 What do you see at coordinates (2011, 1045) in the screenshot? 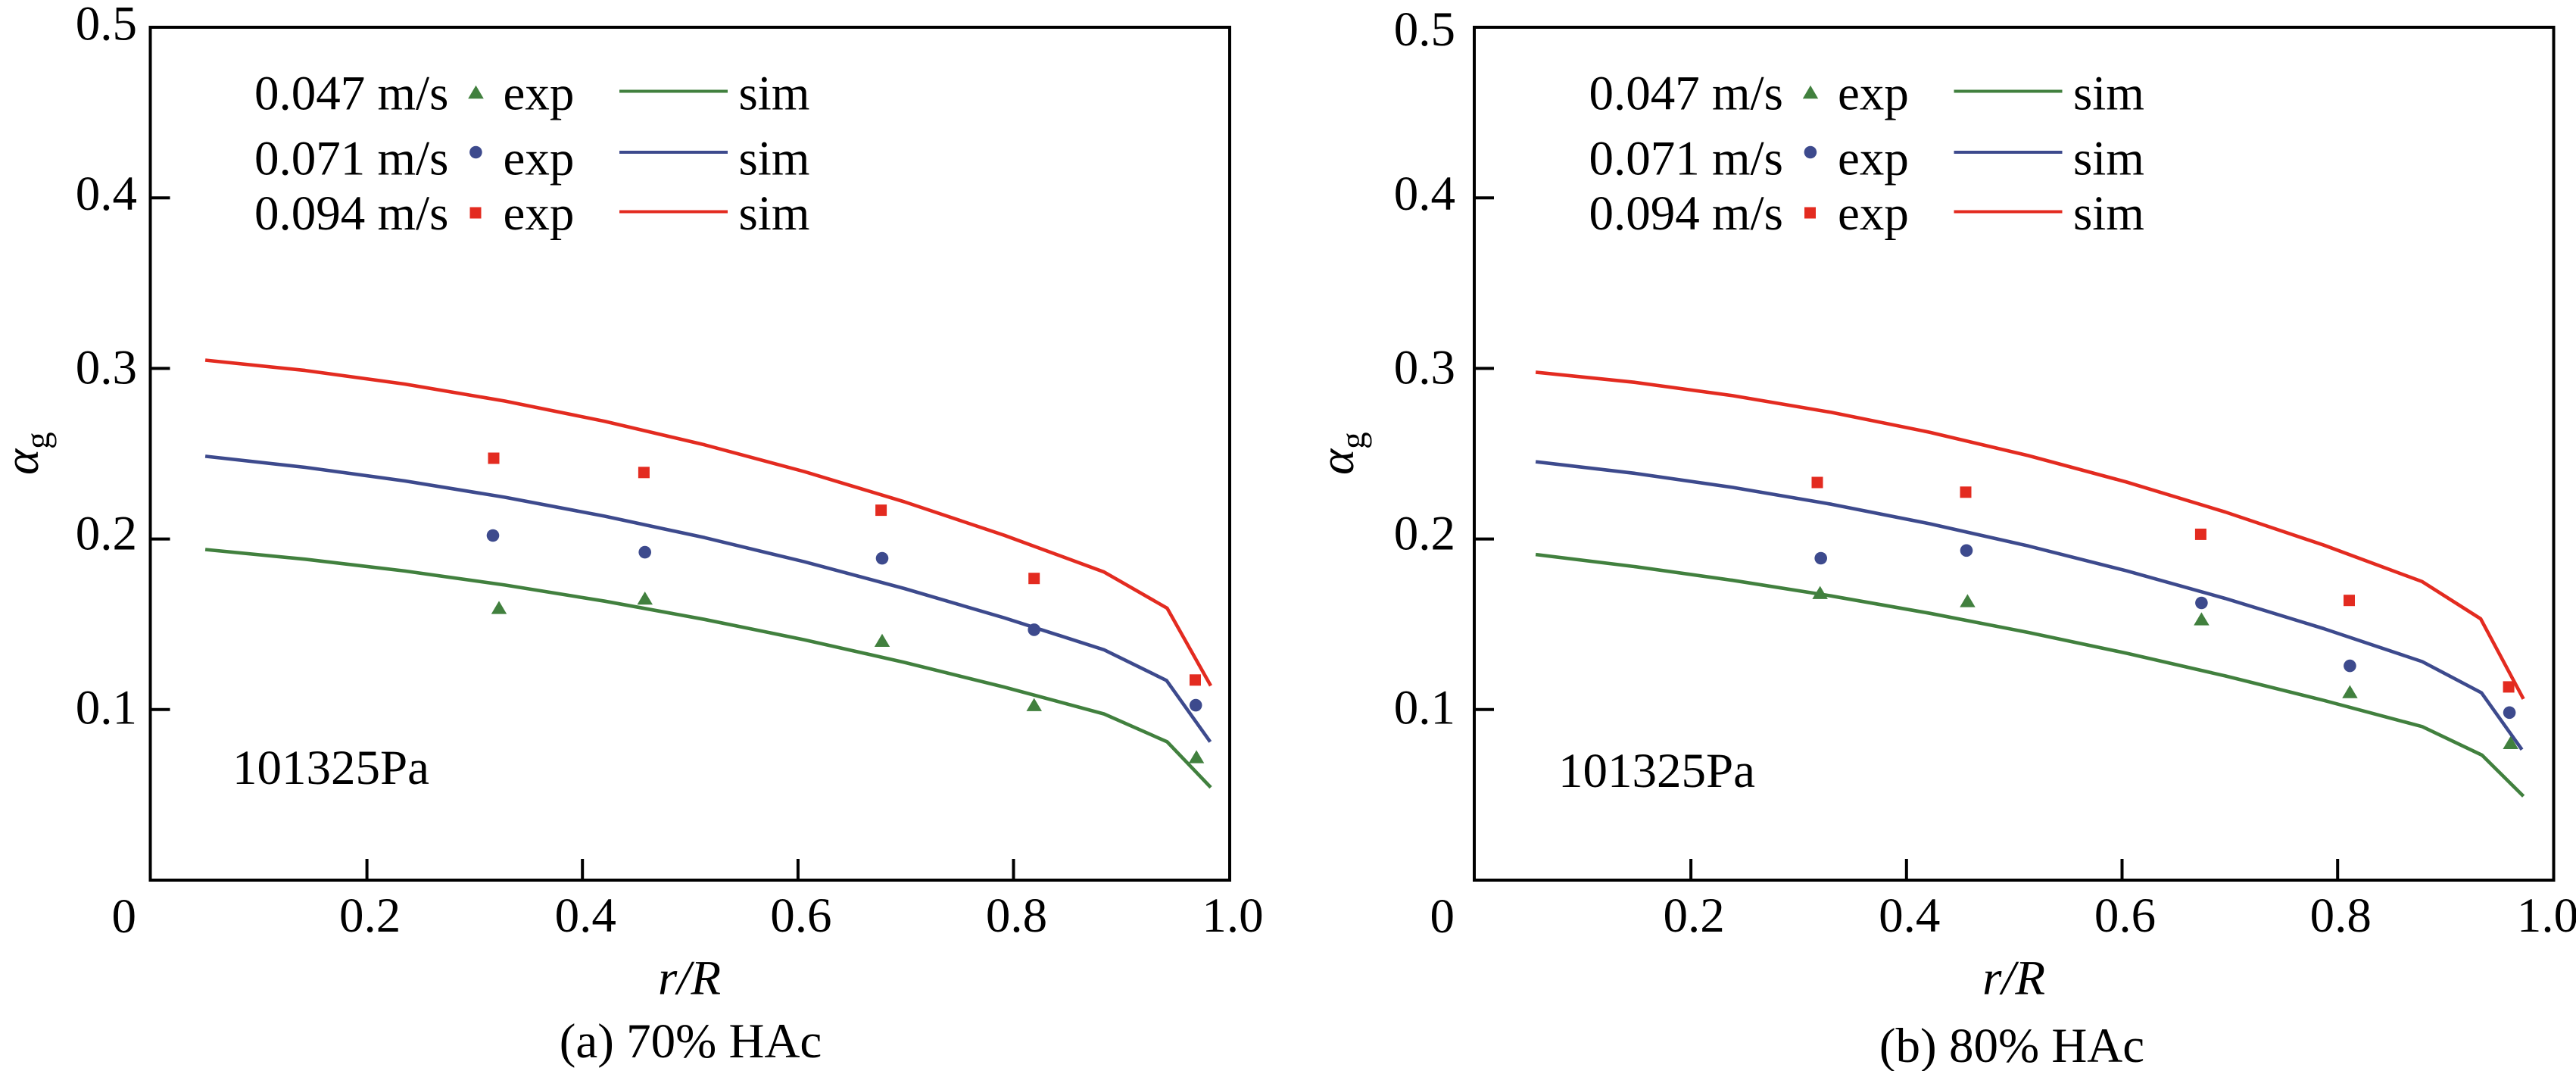
I see `svg-text: (b) 80% HAc` at bounding box center [2011, 1045].